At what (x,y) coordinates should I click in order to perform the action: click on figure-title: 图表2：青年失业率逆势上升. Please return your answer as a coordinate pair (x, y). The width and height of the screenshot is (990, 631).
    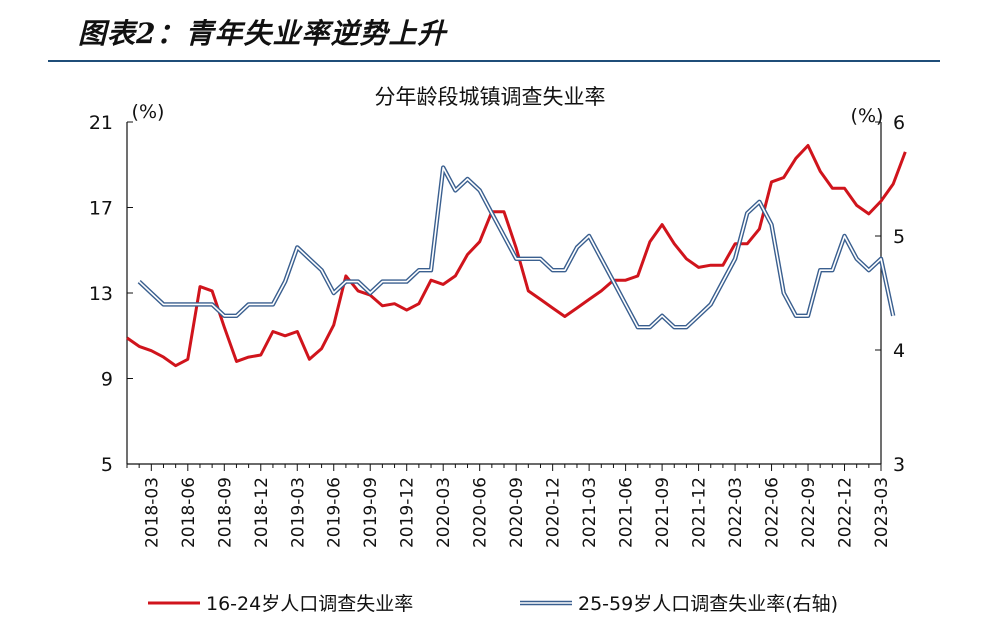
    Looking at the image, I should click on (262, 33).